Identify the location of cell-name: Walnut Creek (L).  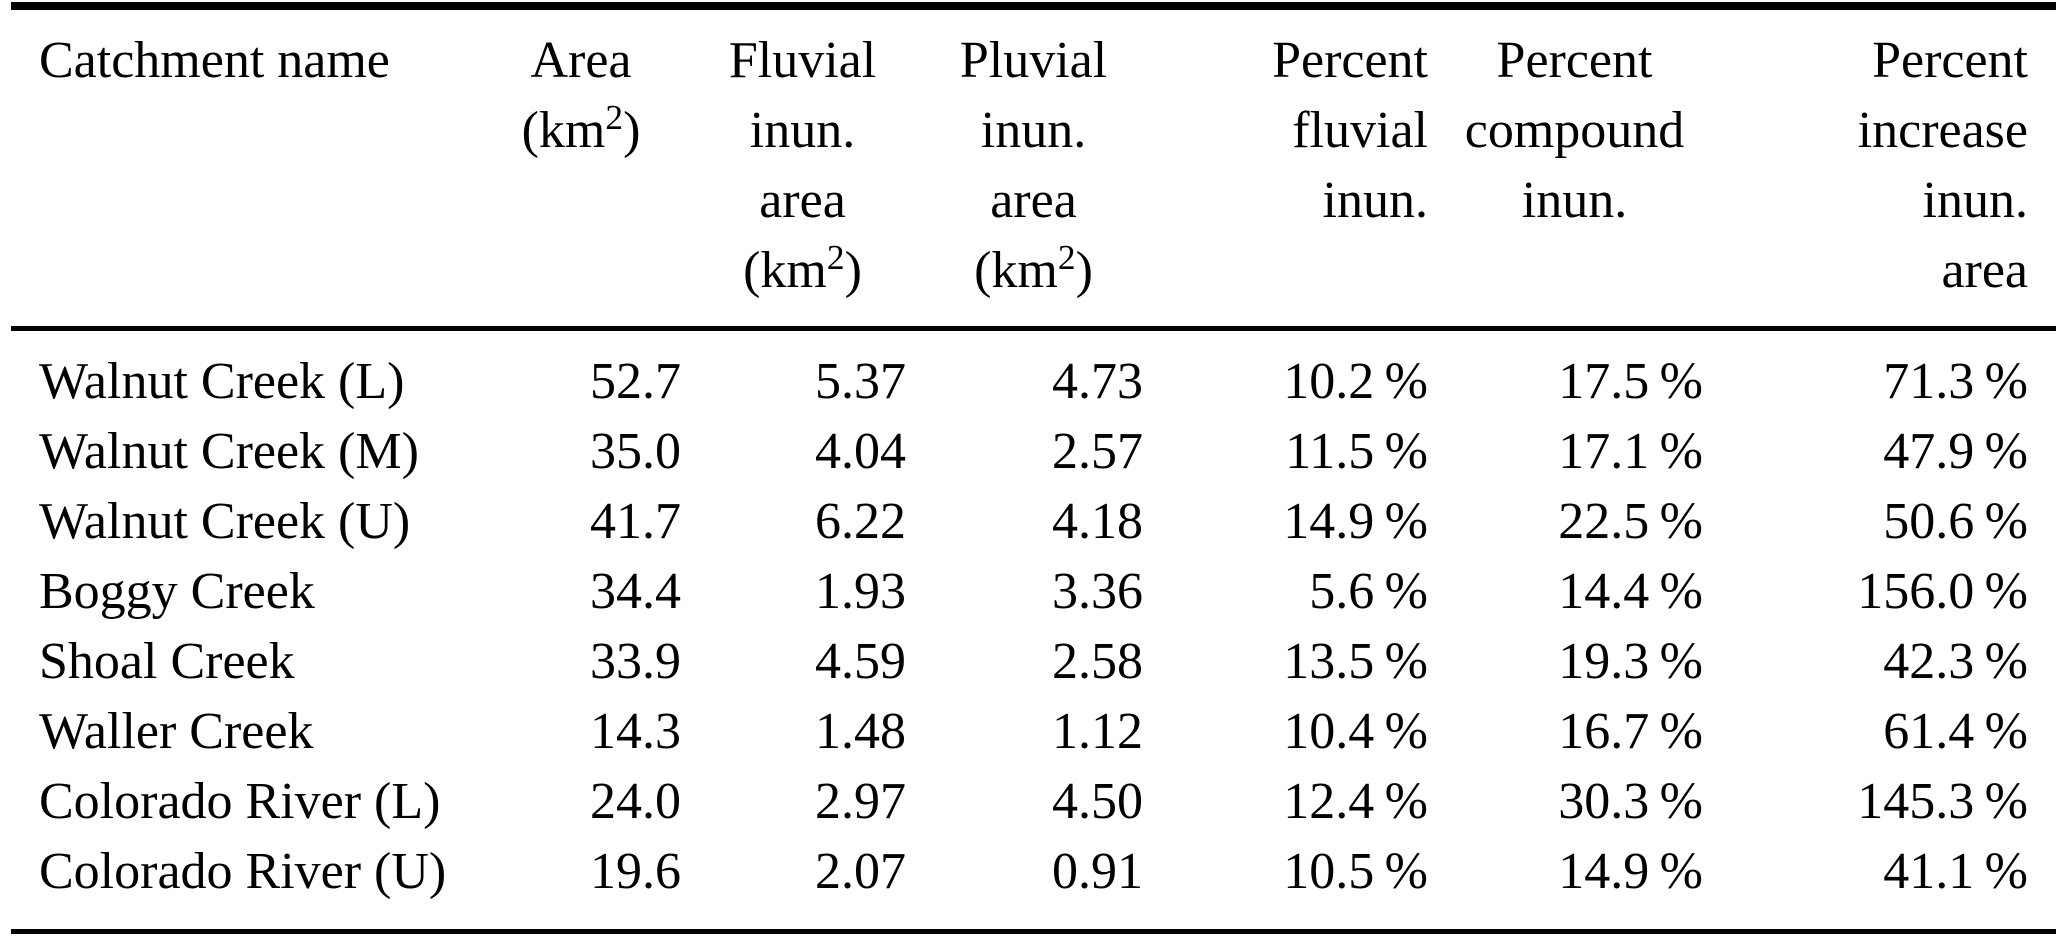
(222, 381).